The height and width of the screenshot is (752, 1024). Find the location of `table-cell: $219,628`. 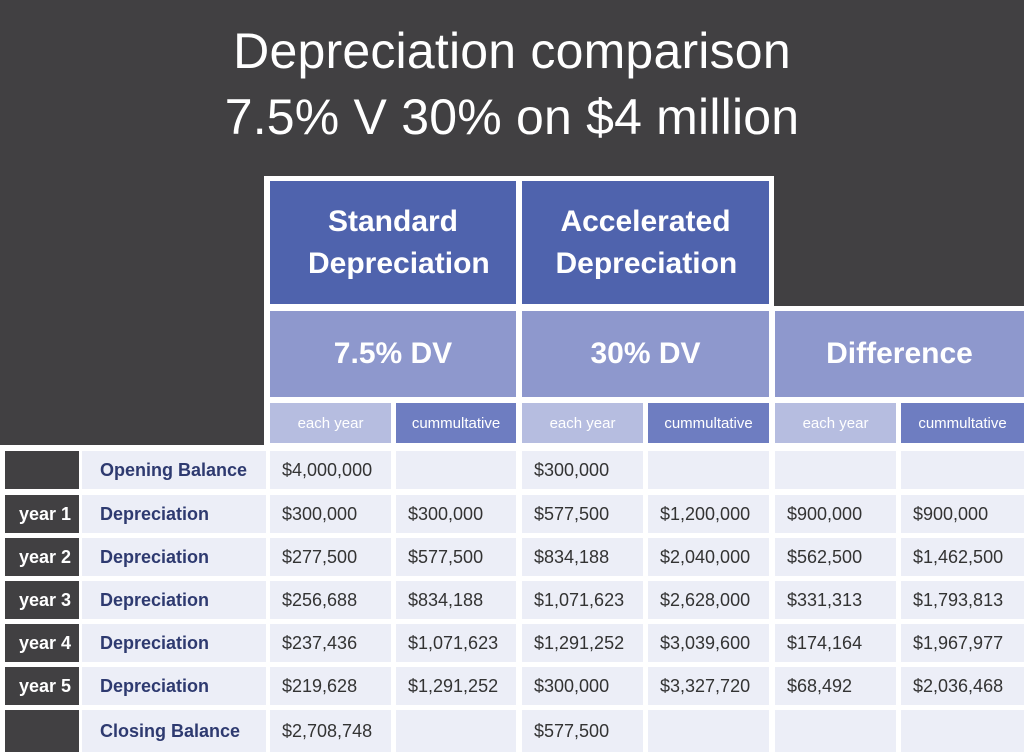

table-cell: $219,628 is located at coordinates (330, 686).